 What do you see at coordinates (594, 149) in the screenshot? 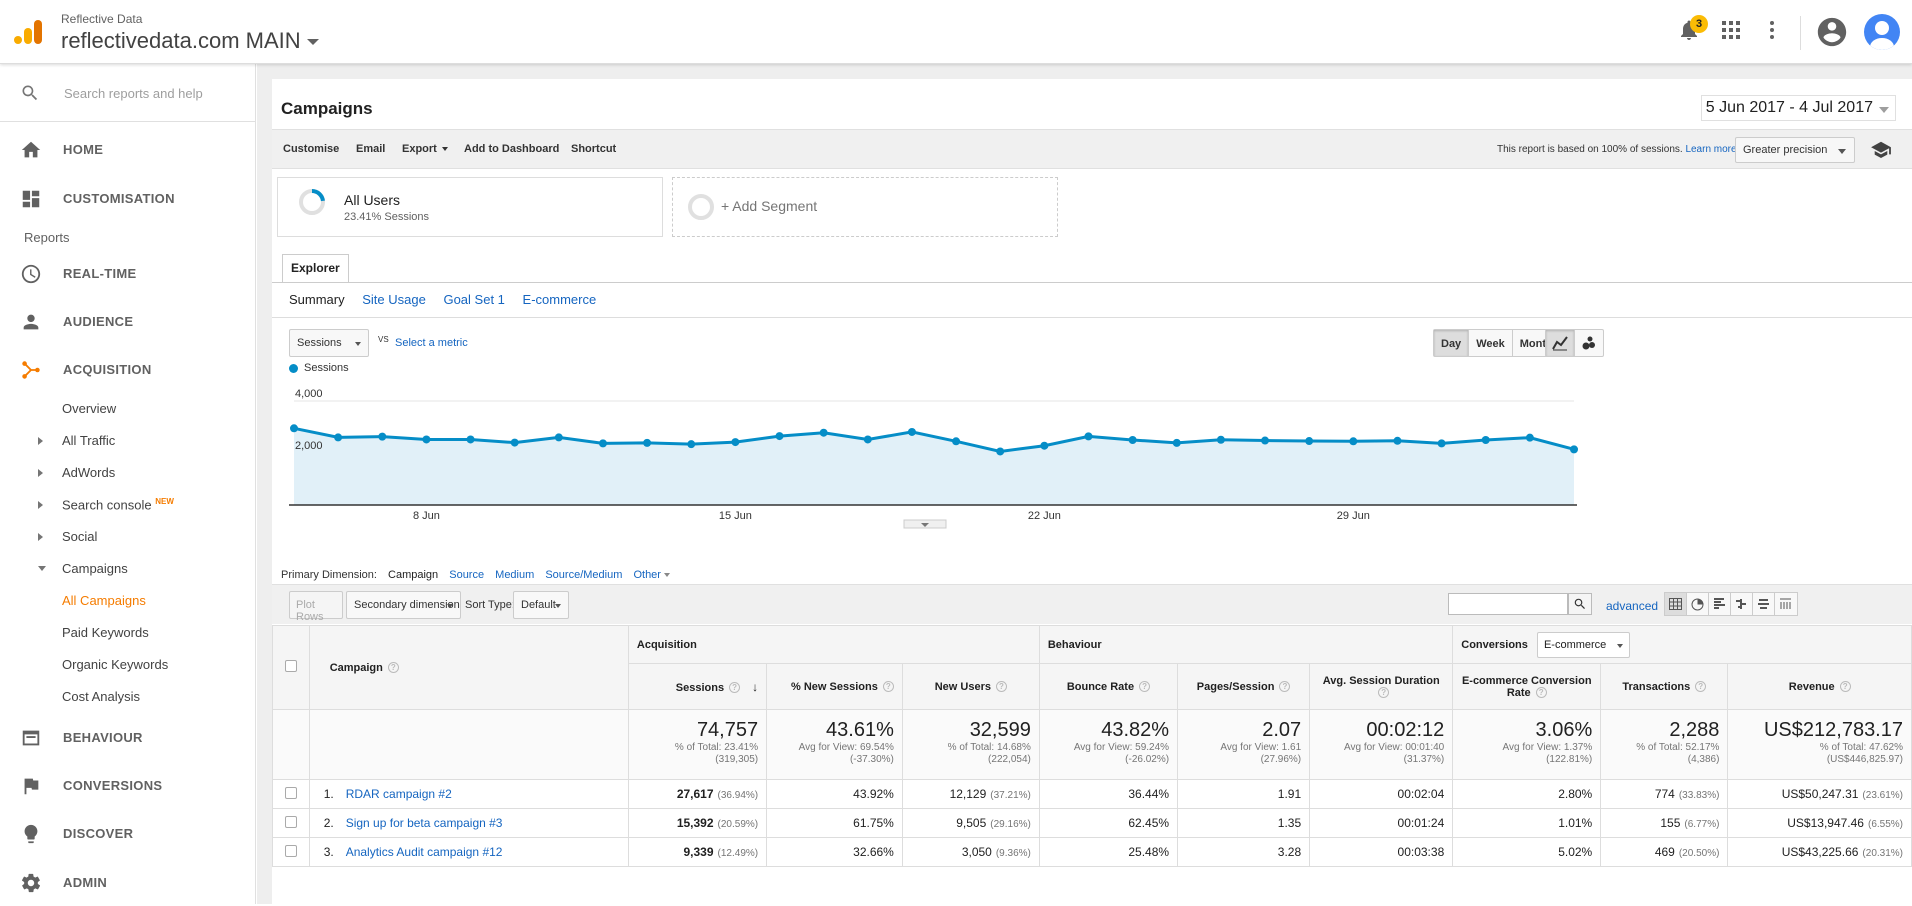
I see `shortcut-button: Shortcut` at bounding box center [594, 149].